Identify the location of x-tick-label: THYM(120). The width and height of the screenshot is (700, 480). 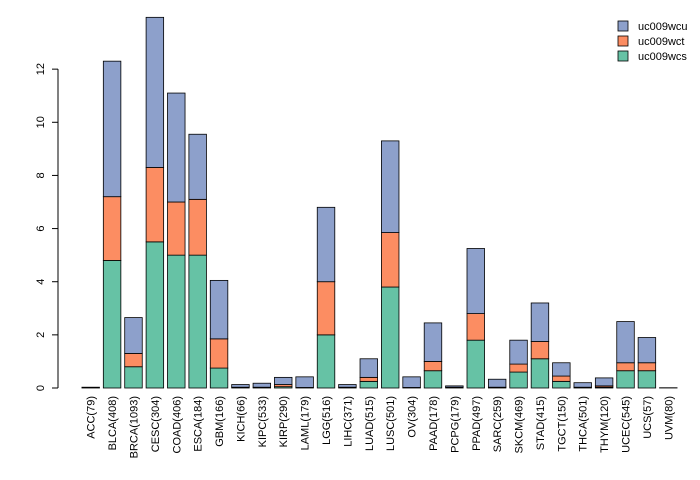
(605, 424).